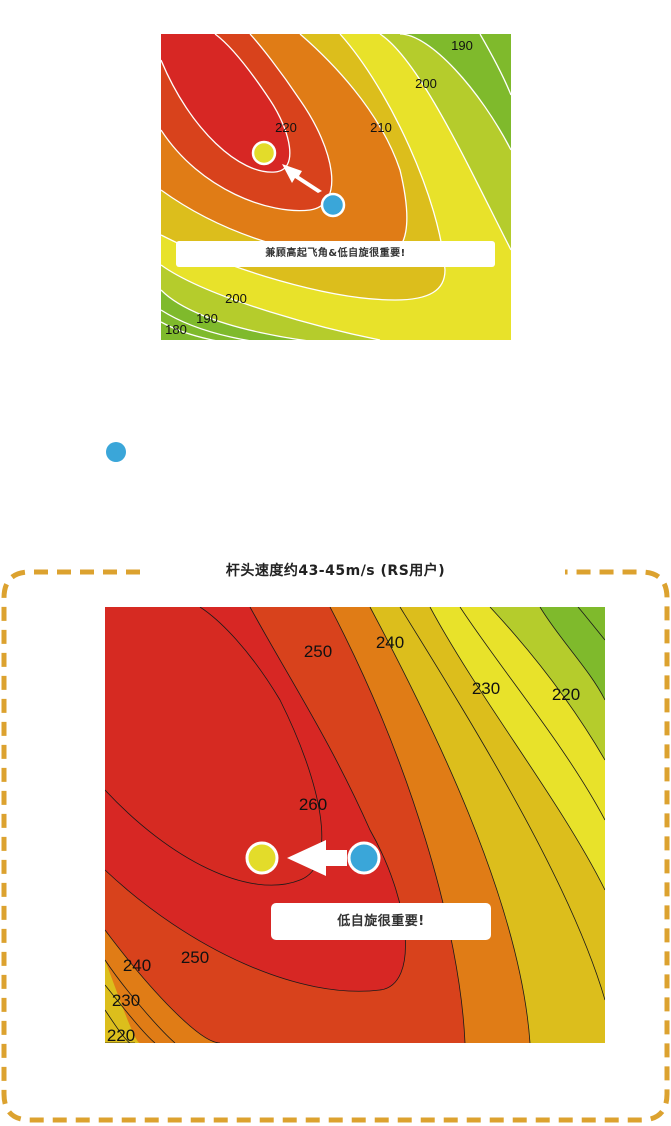 The width and height of the screenshot is (671, 1126). I want to click on contour-label: 260, so click(313, 804).